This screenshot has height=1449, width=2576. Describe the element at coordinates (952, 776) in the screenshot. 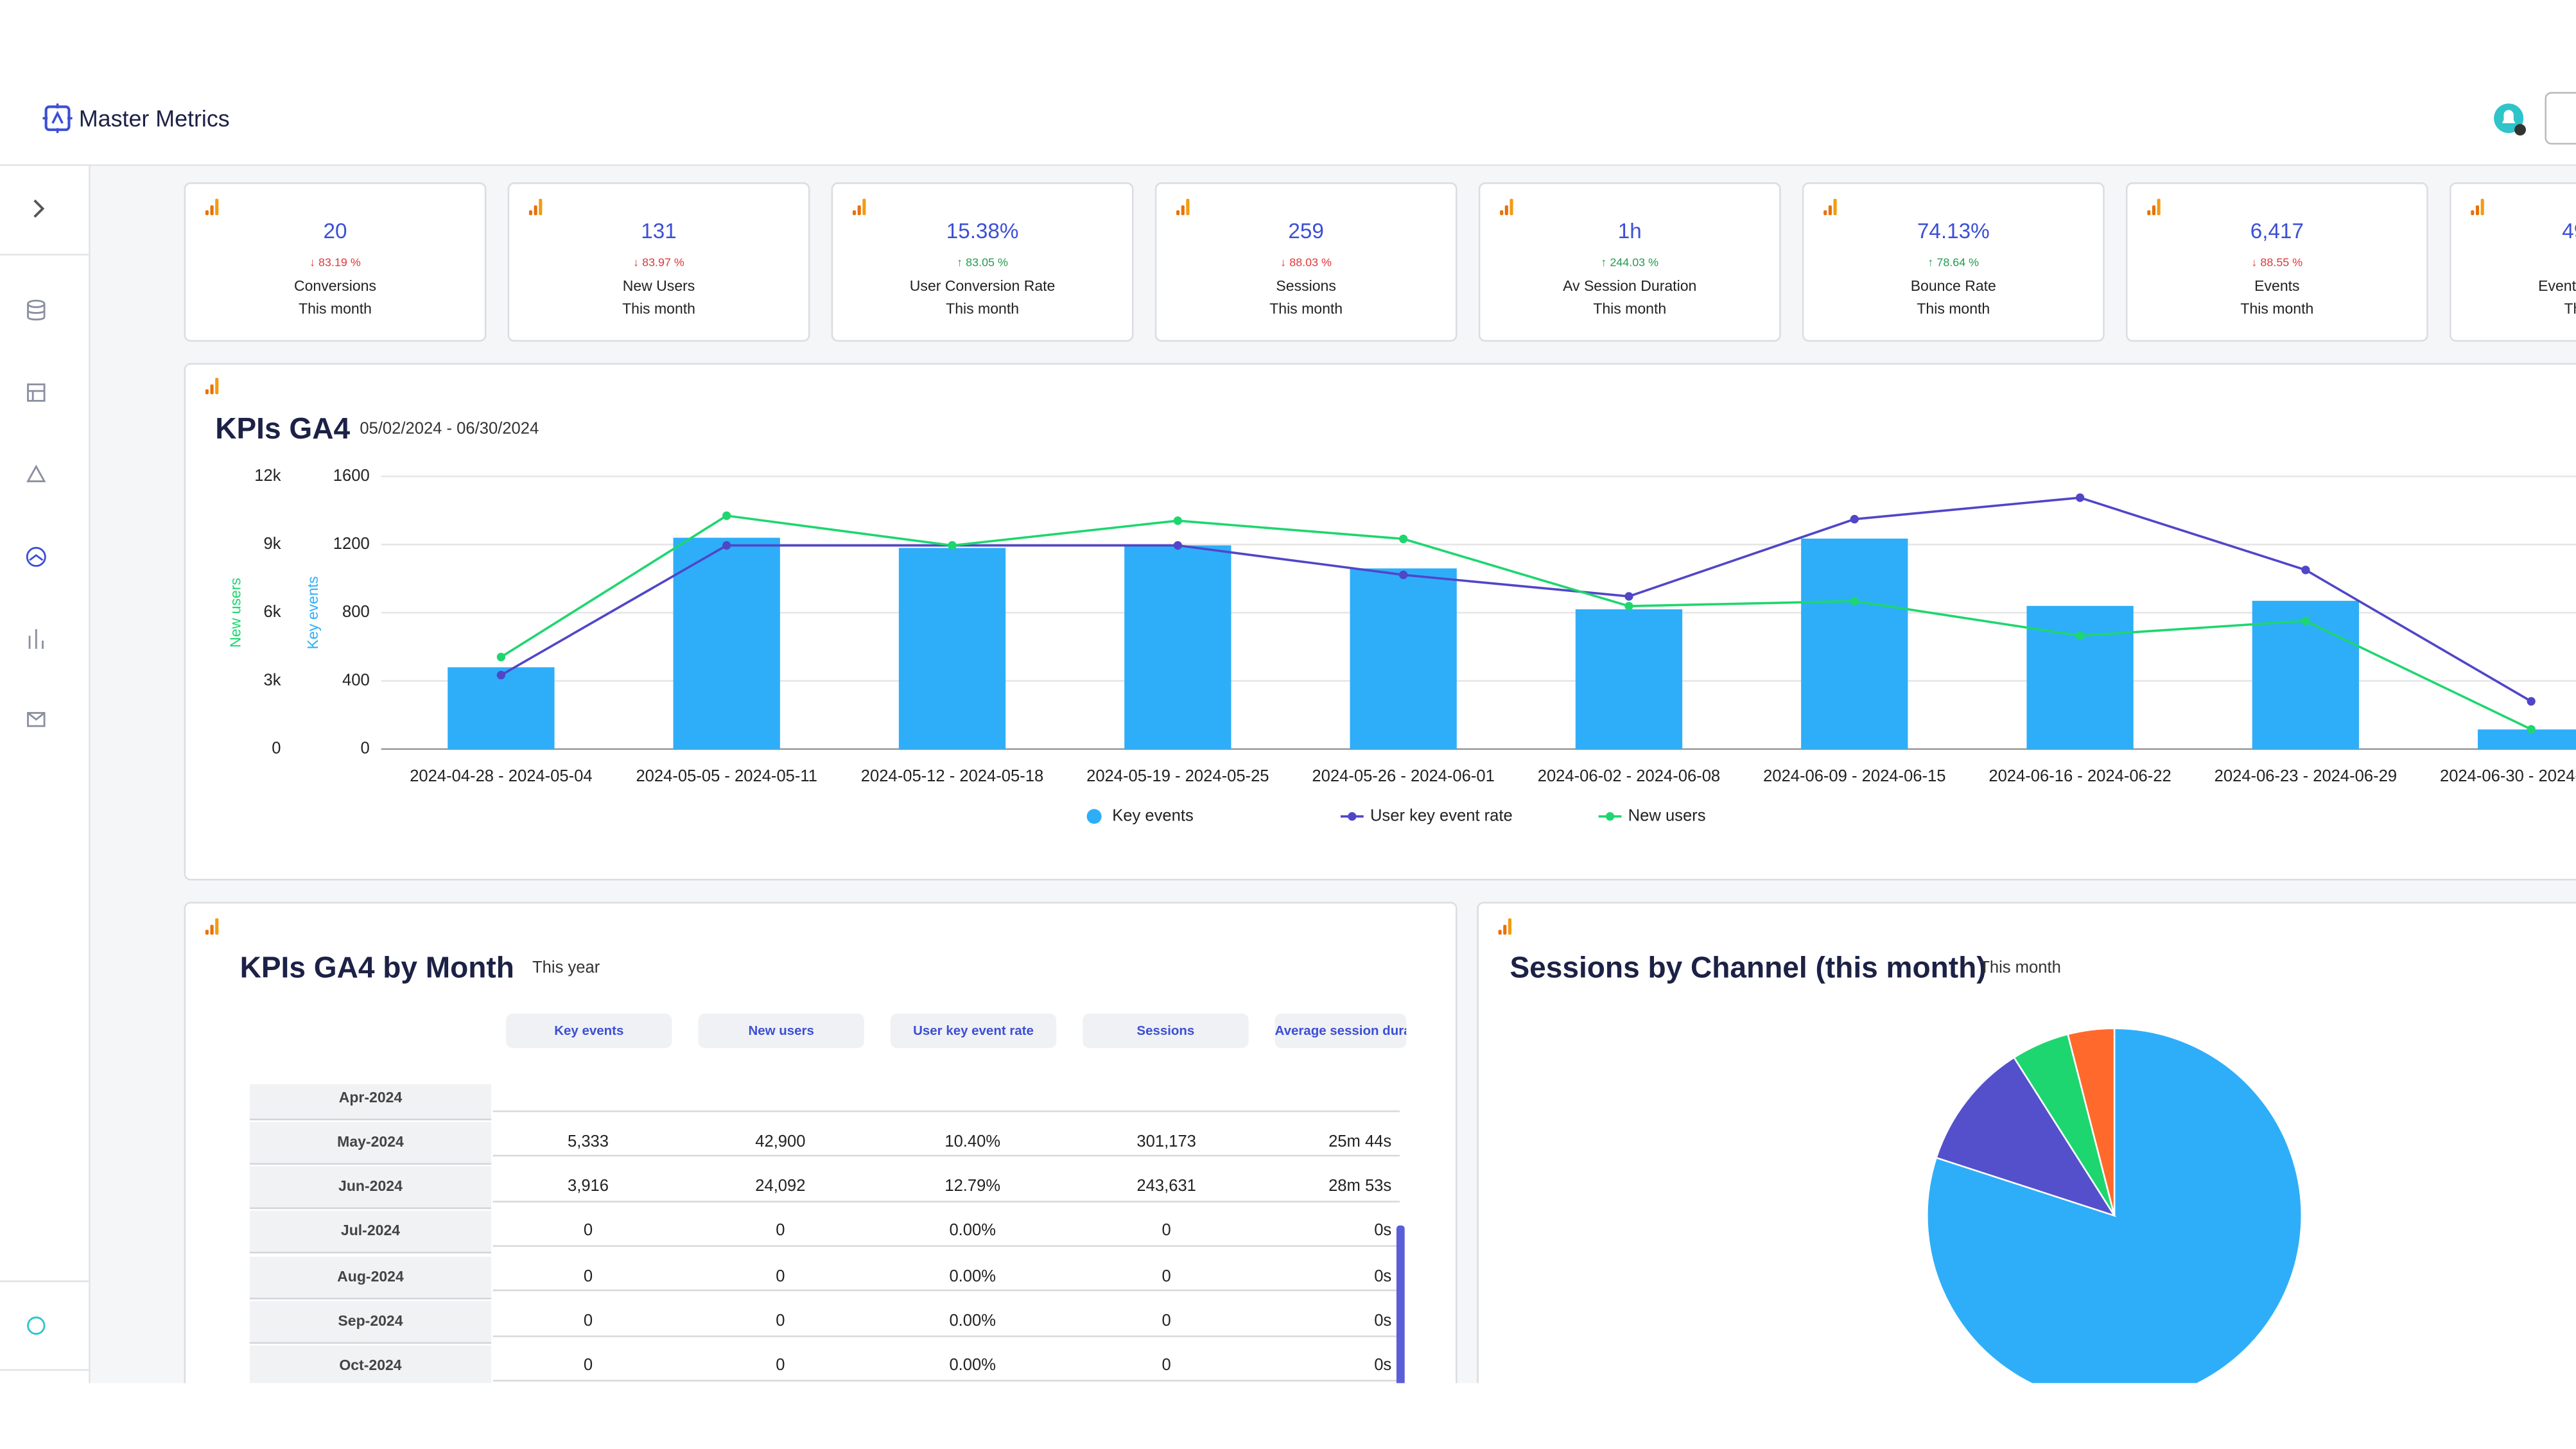

I see `x-tick-label: 2024-05-12 - 2024-05-18` at that location.